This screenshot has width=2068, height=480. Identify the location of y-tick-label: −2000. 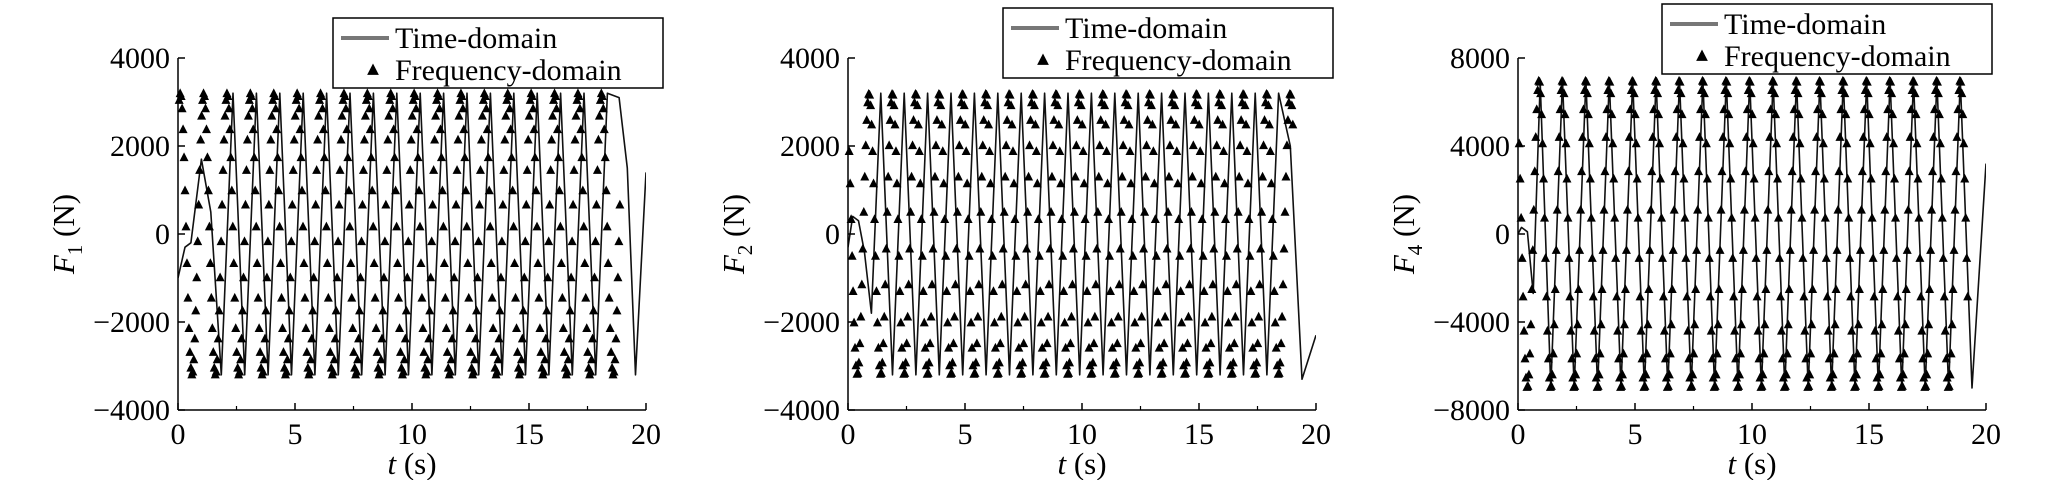
(131, 322).